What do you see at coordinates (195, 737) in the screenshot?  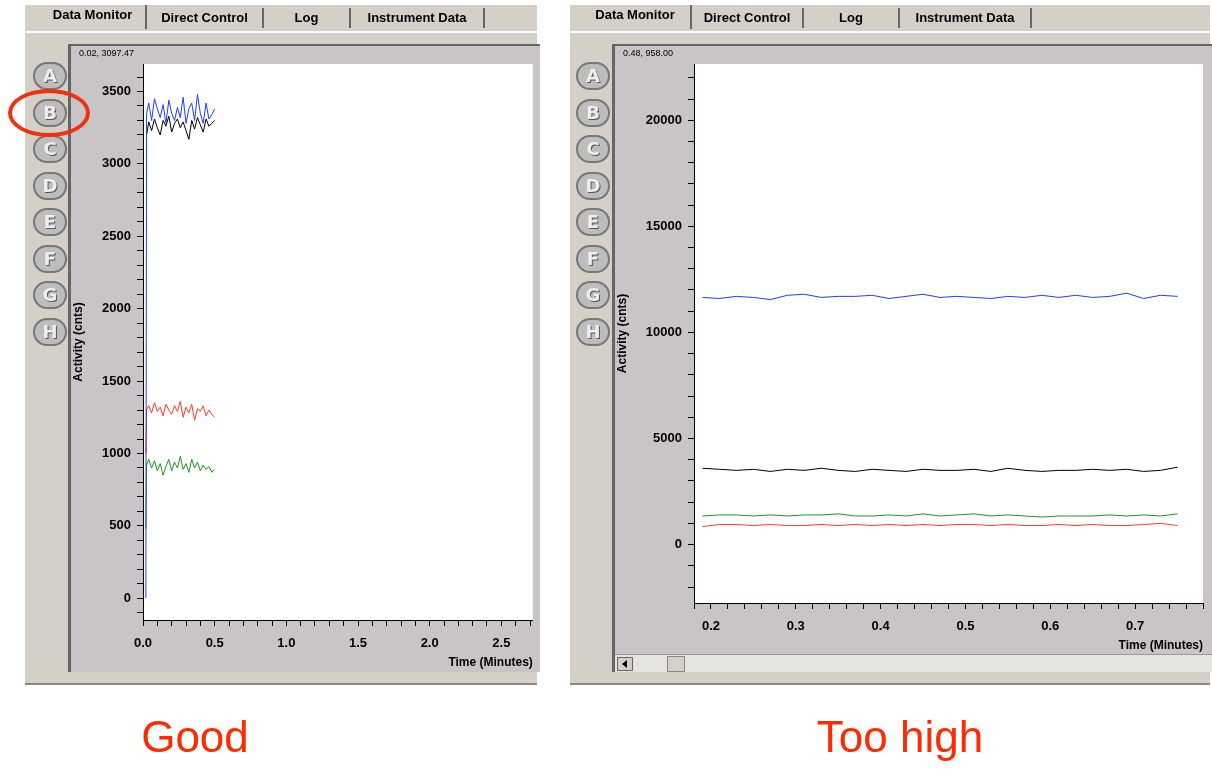 I see `text: Good` at bounding box center [195, 737].